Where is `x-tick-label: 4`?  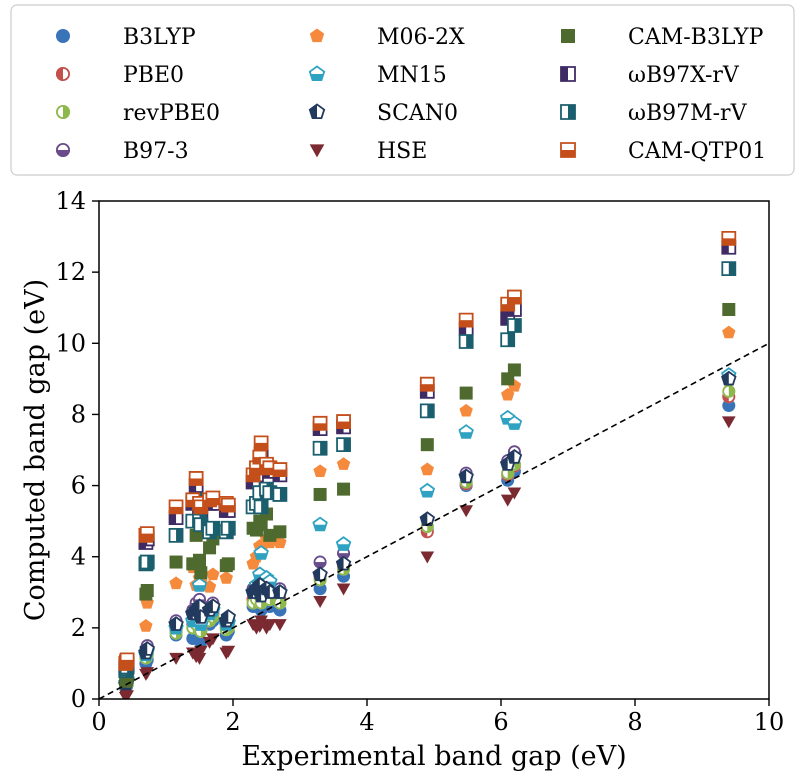 x-tick-label: 4 is located at coordinates (366, 722).